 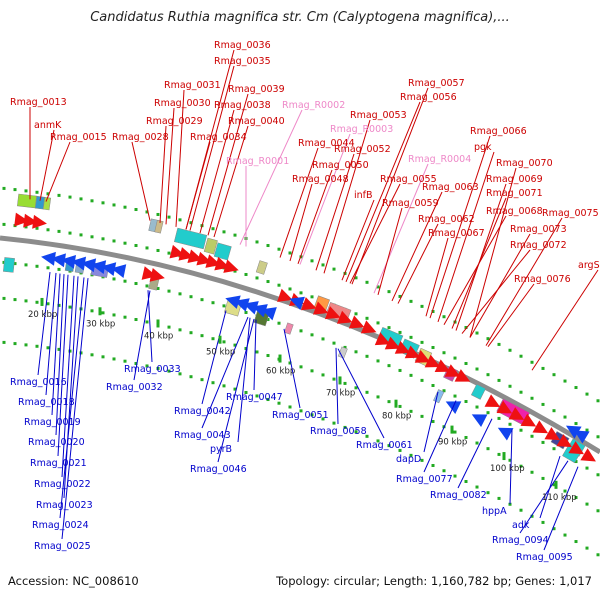 I want to click on gene-label-top: Rmag_R0004, so click(x=439, y=159).